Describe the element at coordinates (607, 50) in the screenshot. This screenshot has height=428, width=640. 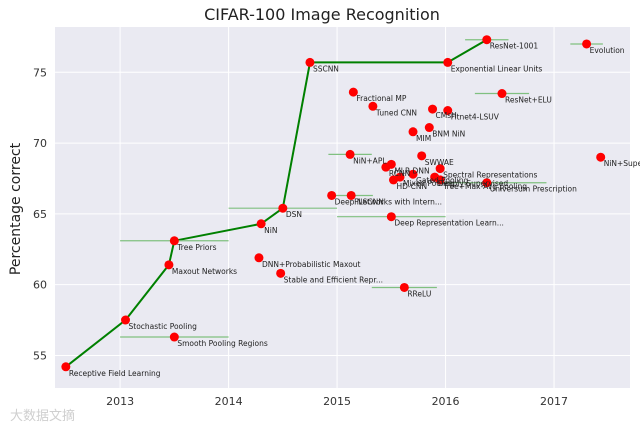
I see `point-label: Evolution` at that location.